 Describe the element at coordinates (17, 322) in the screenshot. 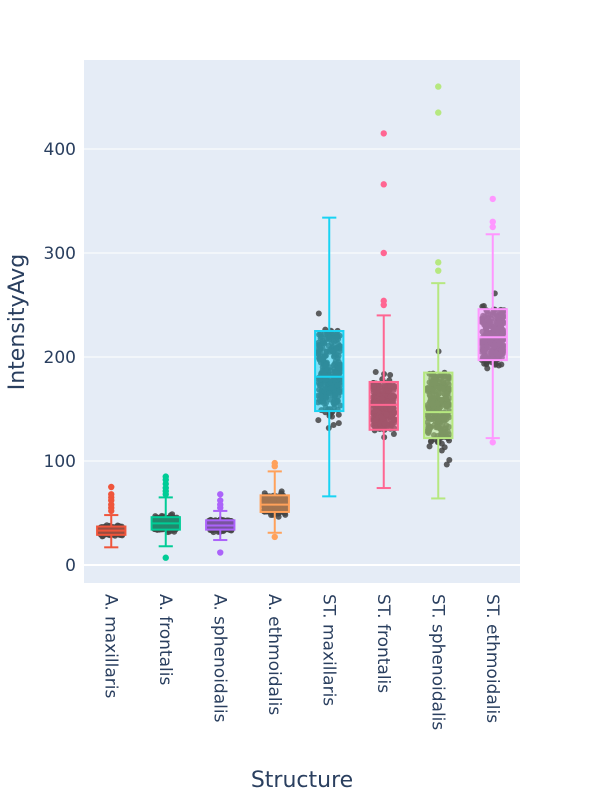

I see `y-axis-title: IntensityAvg` at that location.